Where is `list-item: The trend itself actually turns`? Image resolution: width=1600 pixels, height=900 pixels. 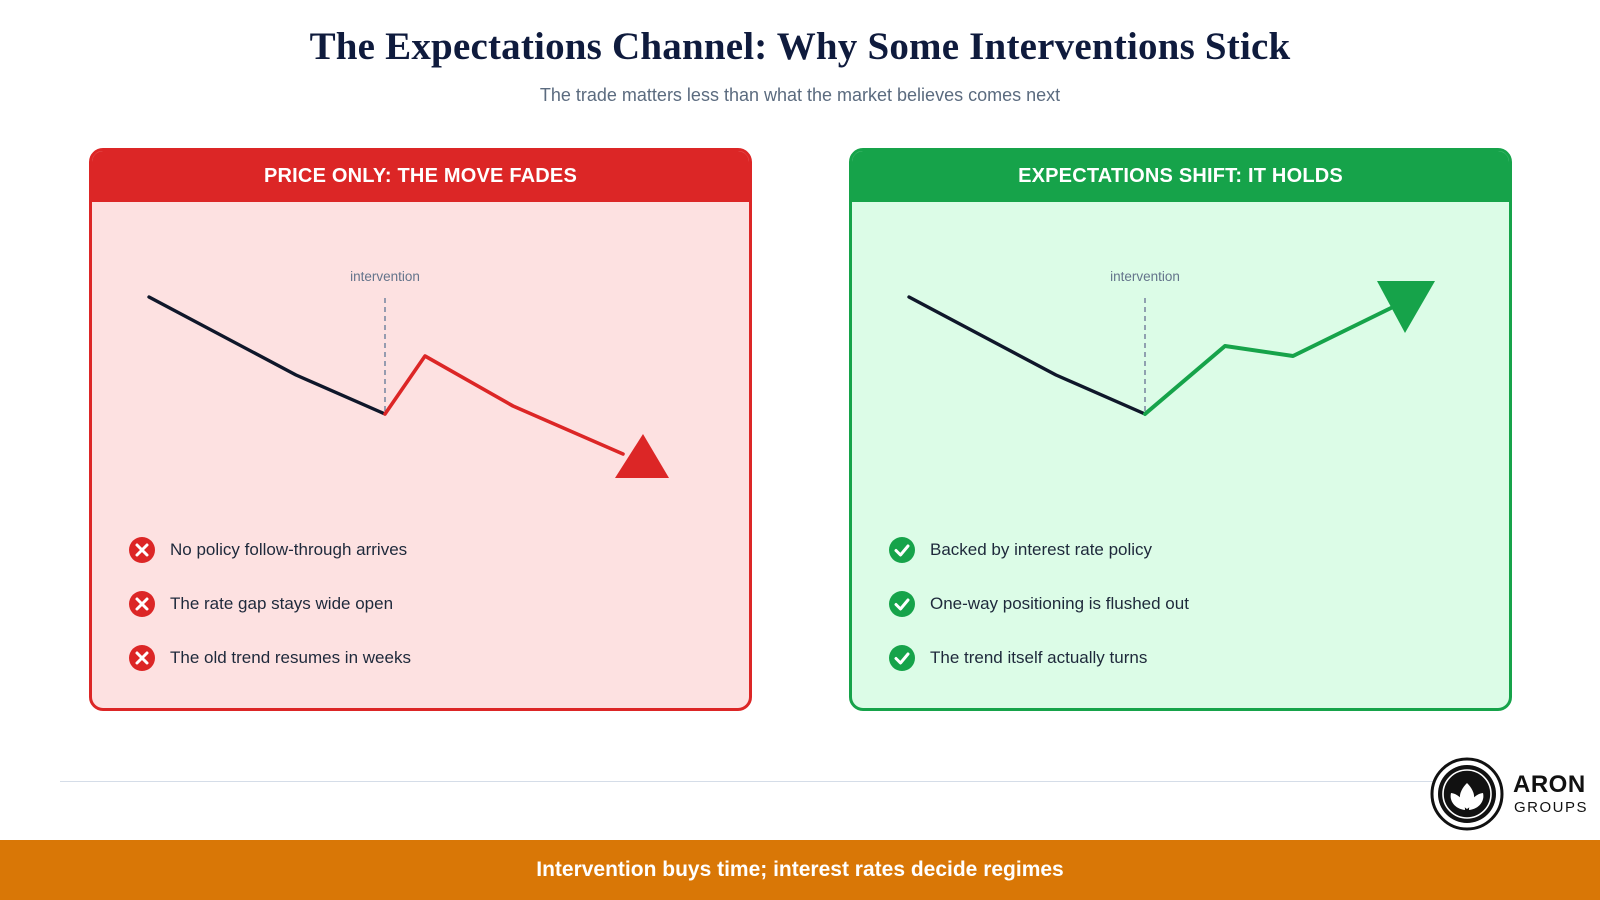 list-item: The trend itself actually turns is located at coordinates (1038, 658).